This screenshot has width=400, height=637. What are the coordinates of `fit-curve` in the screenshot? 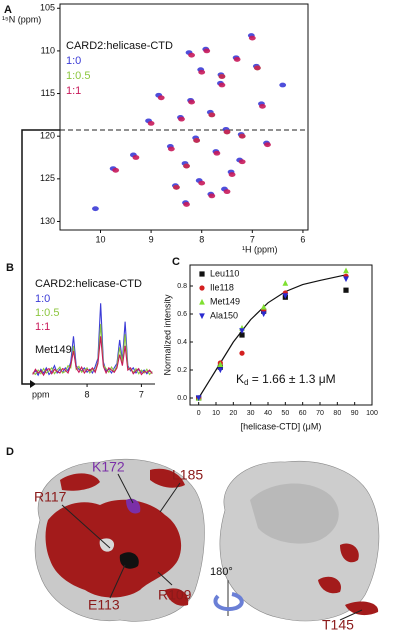 It's located at (272, 336).